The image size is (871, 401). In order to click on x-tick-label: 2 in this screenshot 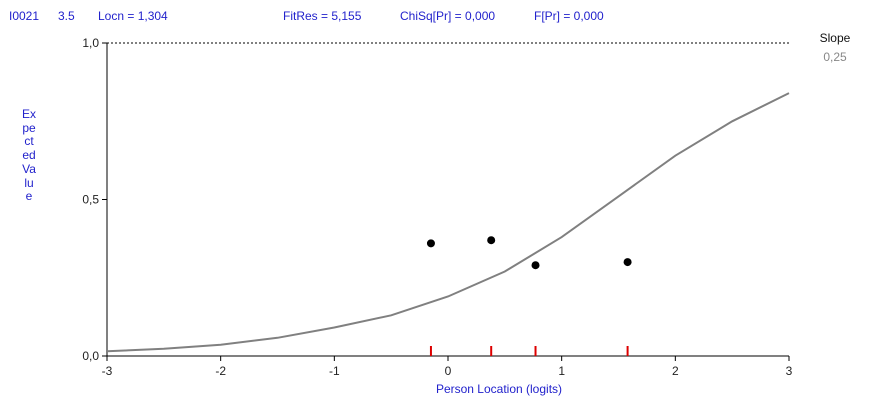, I will do `click(675, 371)`.